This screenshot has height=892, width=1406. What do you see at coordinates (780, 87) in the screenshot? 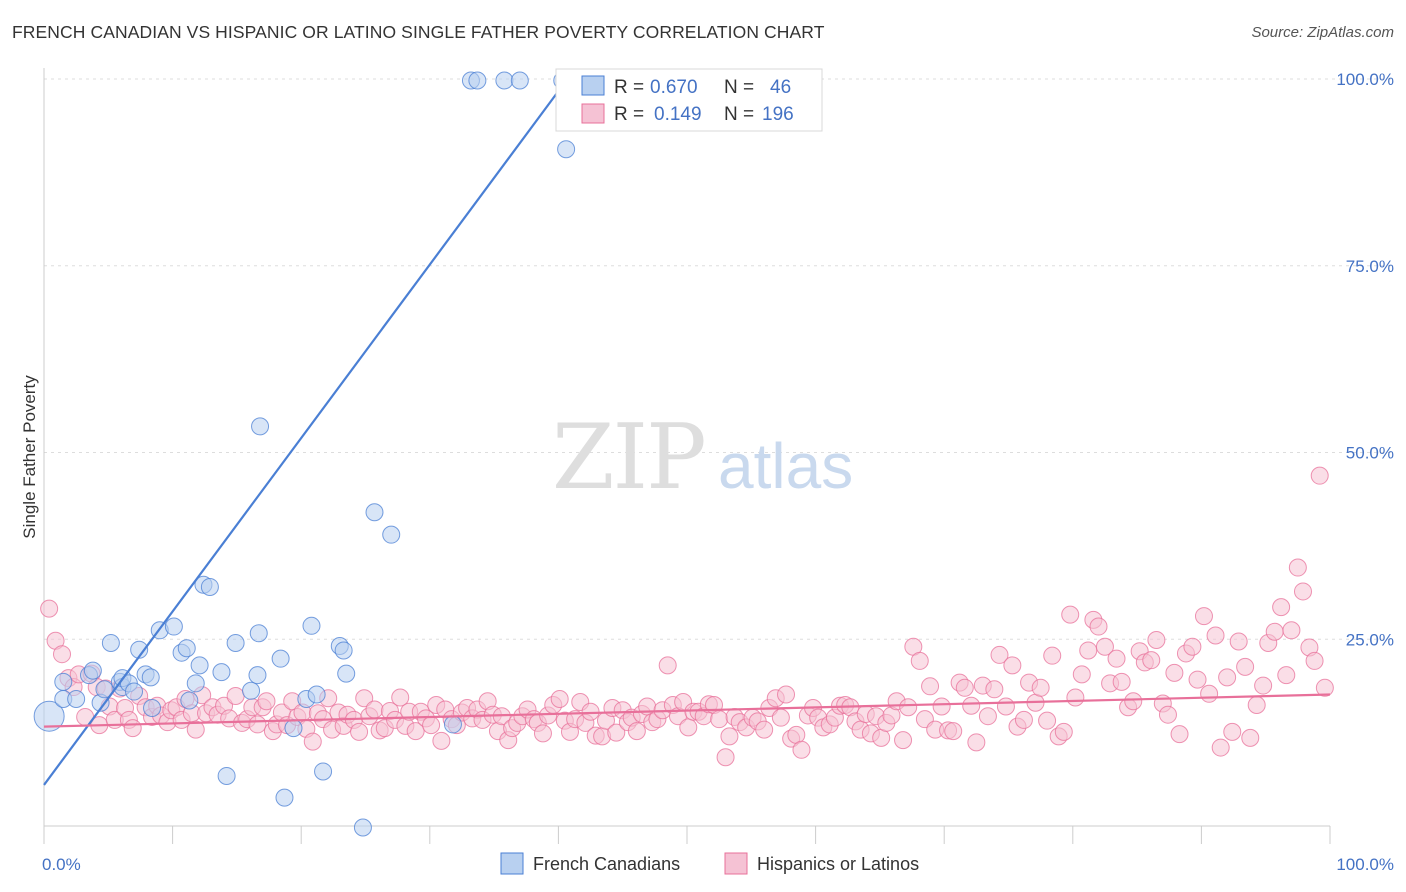
I see `legend-n-value-1: 46` at bounding box center [780, 87].